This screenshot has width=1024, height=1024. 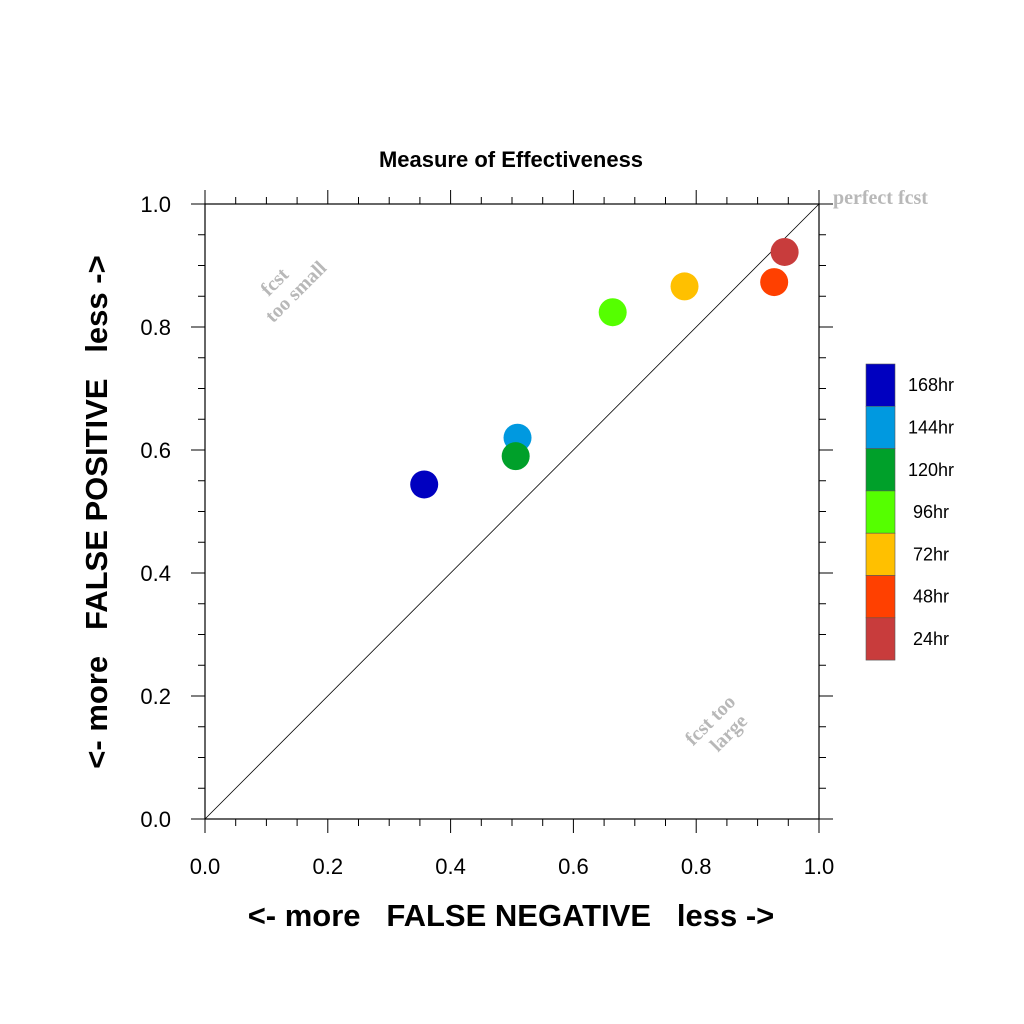 What do you see at coordinates (684, 286) in the screenshot?
I see `point-72hr` at bounding box center [684, 286].